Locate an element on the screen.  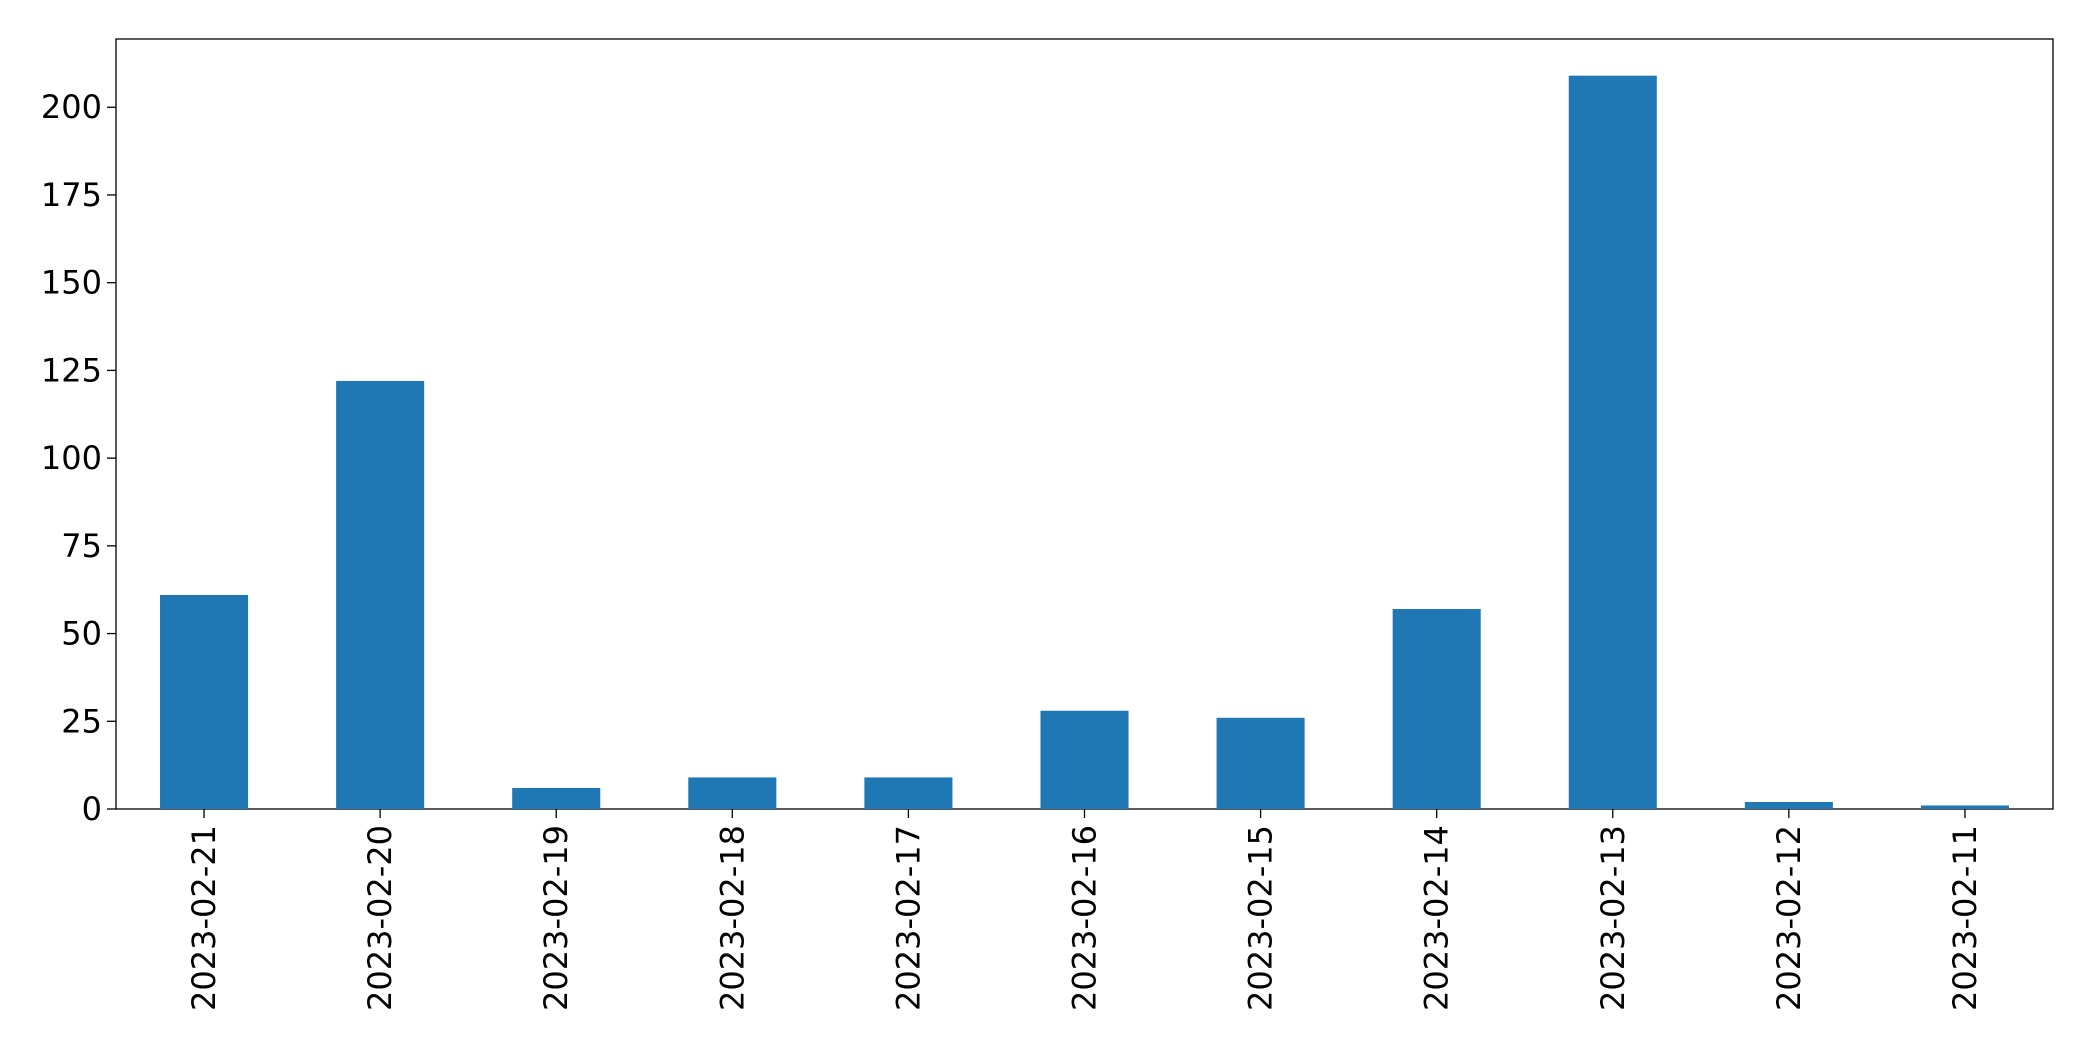
x-tick-label: 2023-02-15 is located at coordinates (1261, 918).